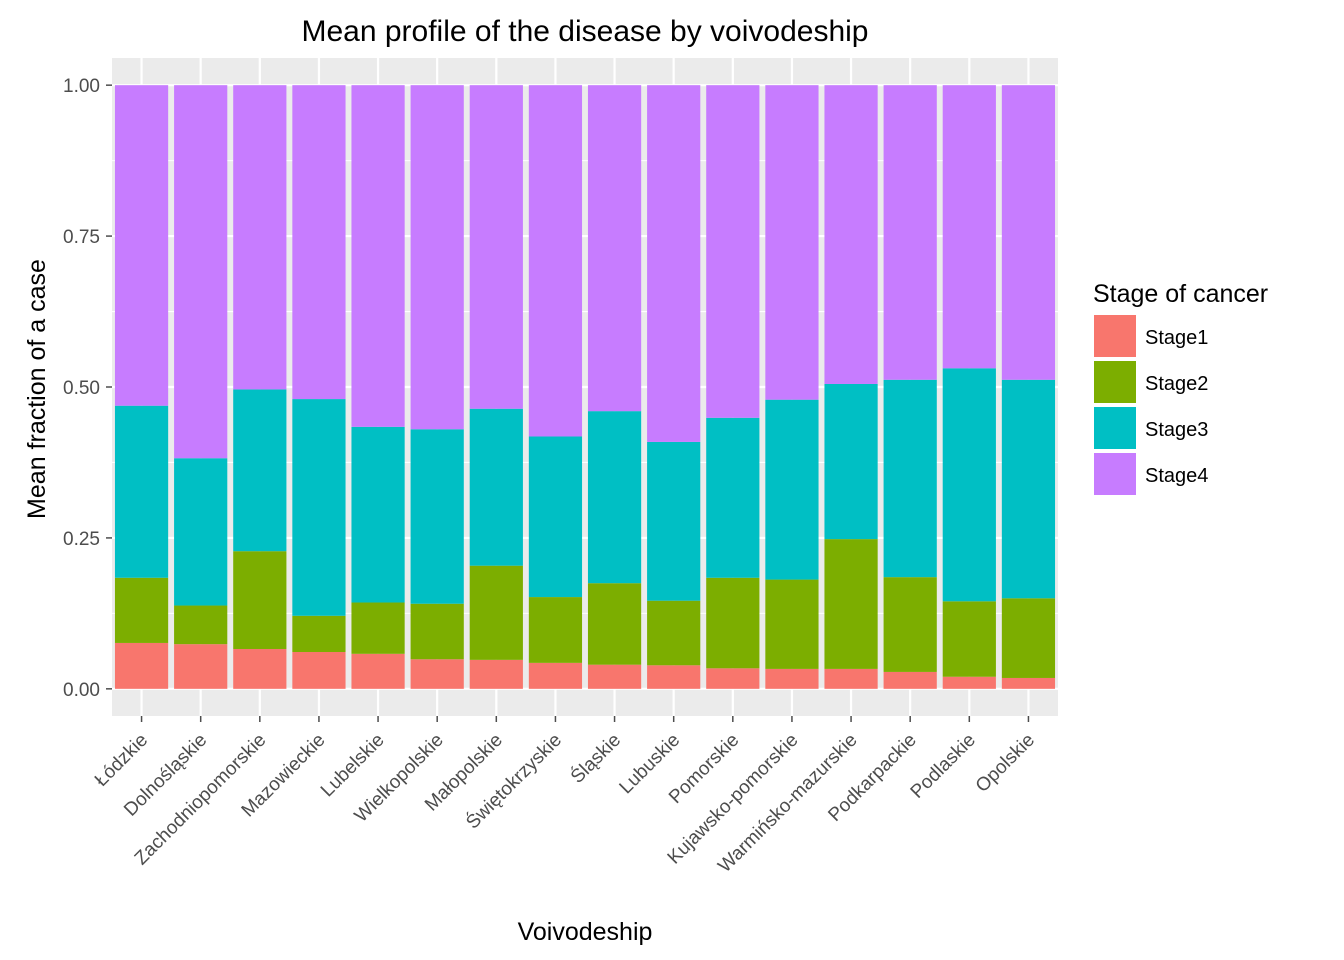 This screenshot has height=960, width=1344. I want to click on y-axis-title: Mean fraction of a case, so click(37, 389).